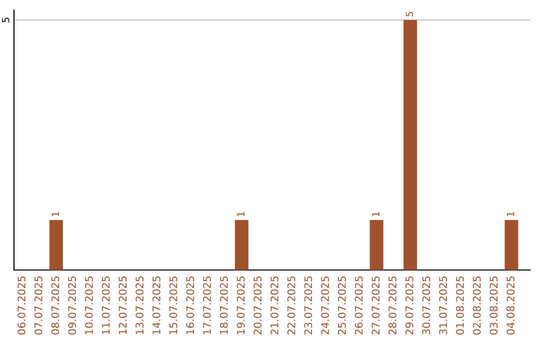 This screenshot has width=540, height=340. I want to click on x-tick-label: 06.07.2025, so click(22, 305).